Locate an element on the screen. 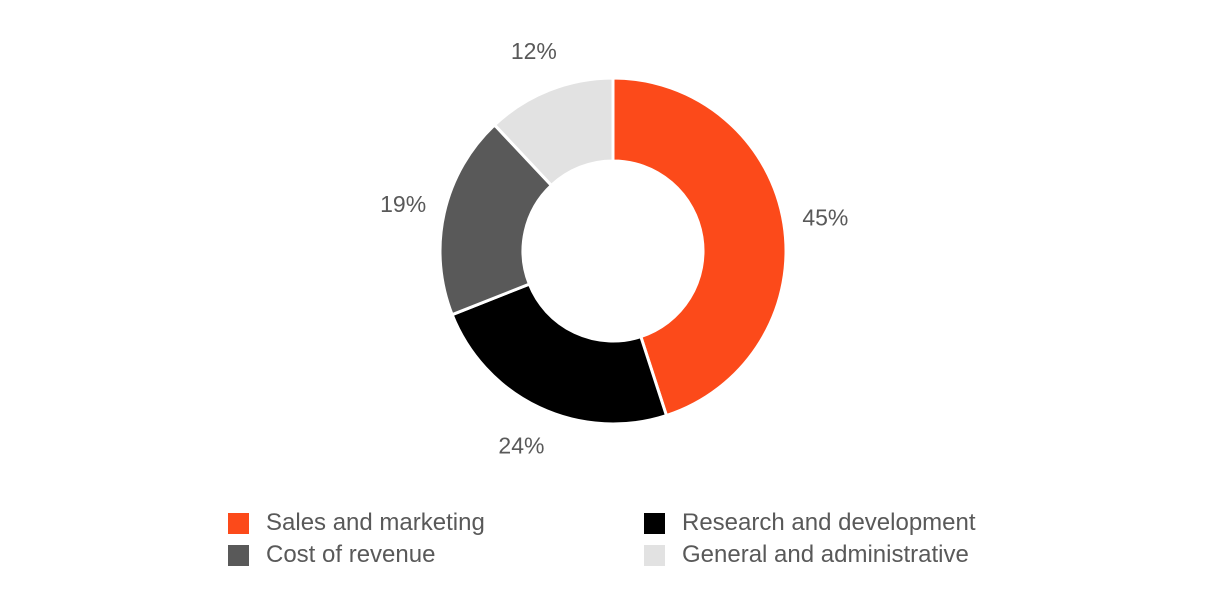 The image size is (1226, 614). donut-slice-sales-and-marketing is located at coordinates (699, 247).